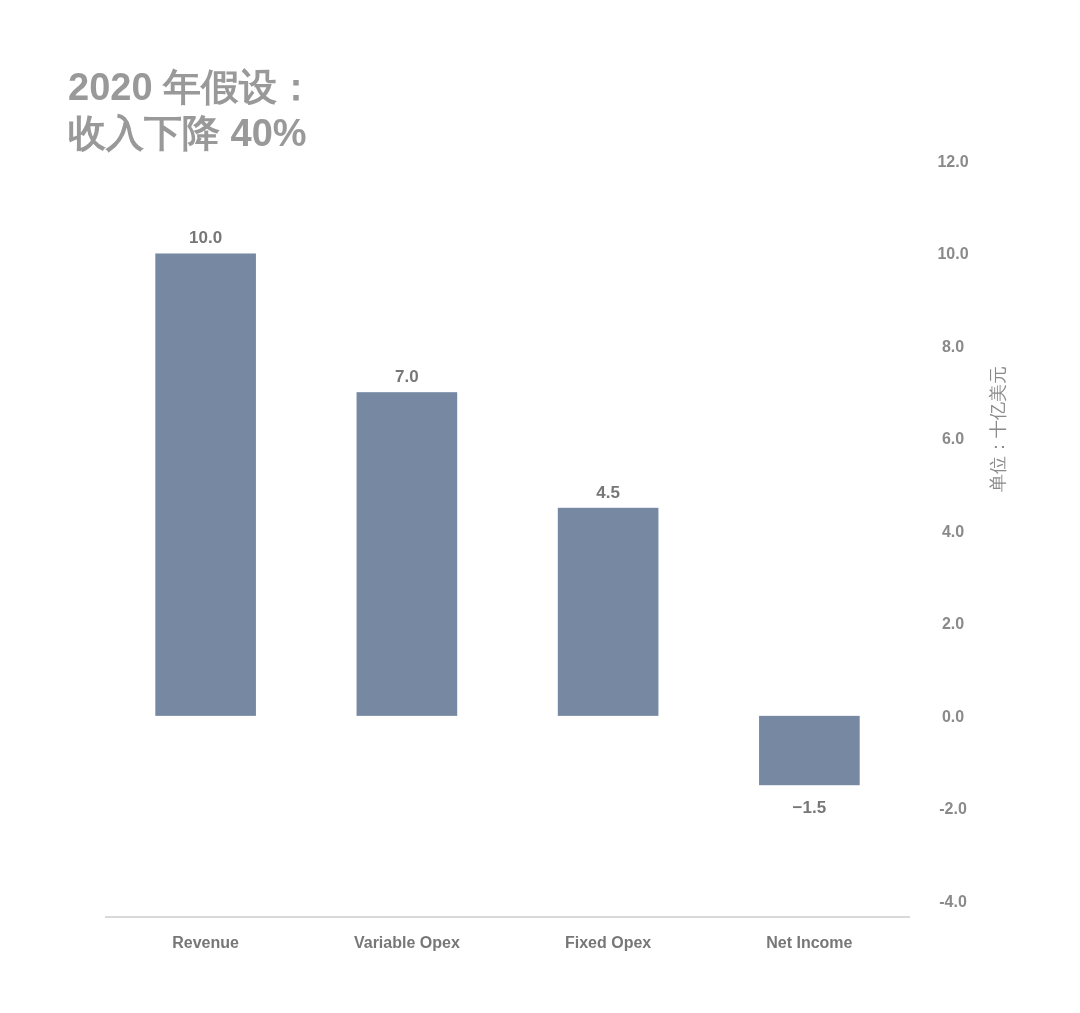 The image size is (1080, 1013). I want to click on y-tick-label: 0.0, so click(953, 716).